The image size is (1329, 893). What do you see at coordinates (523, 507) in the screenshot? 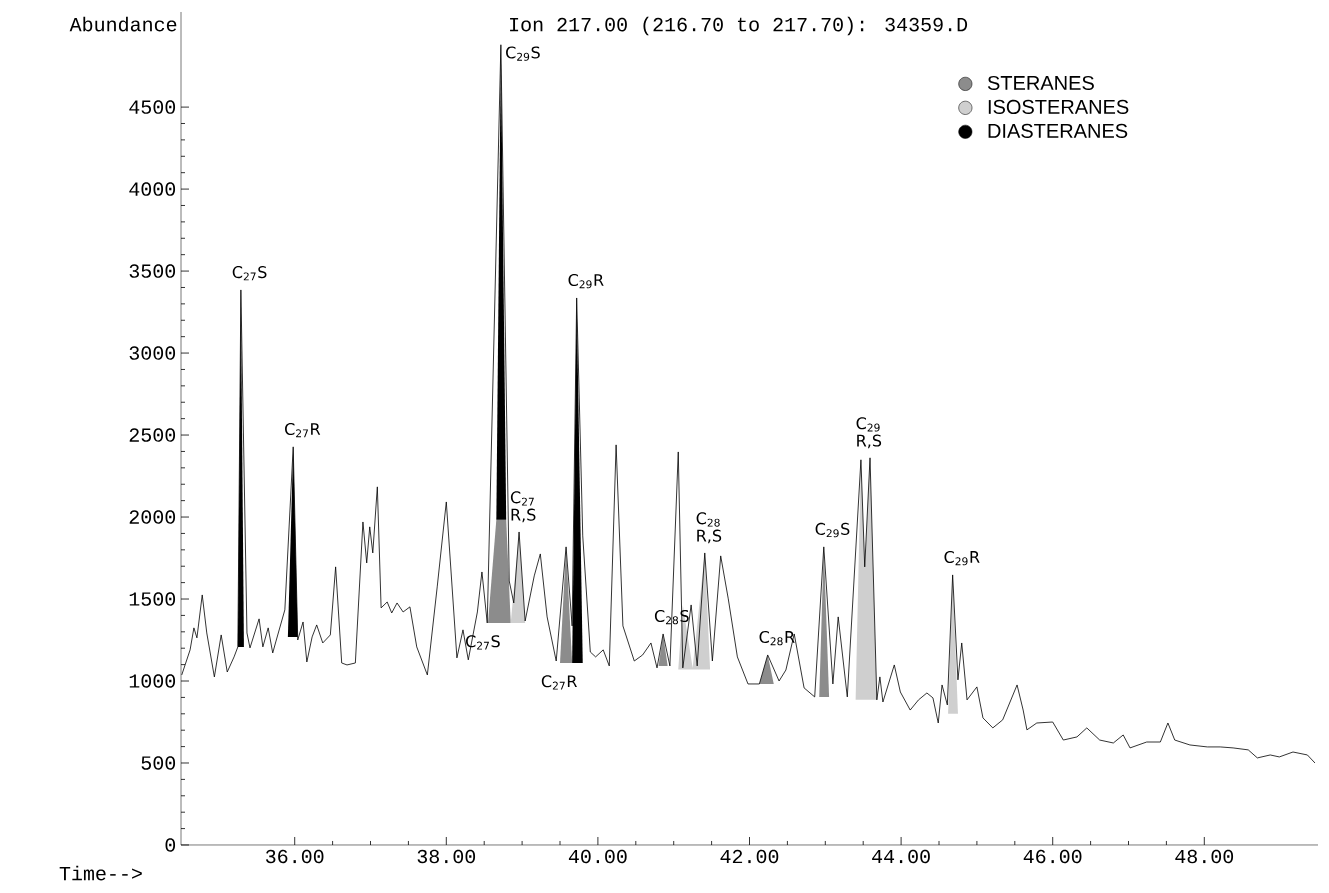
I see `annotation: C$_{27}$ R,S` at bounding box center [523, 507].